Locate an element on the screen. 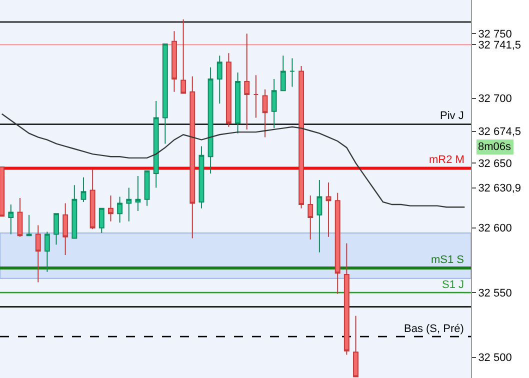 This screenshot has width=529, height=378. ref-line-label: Bas (S, Pré) is located at coordinates (434, 329).